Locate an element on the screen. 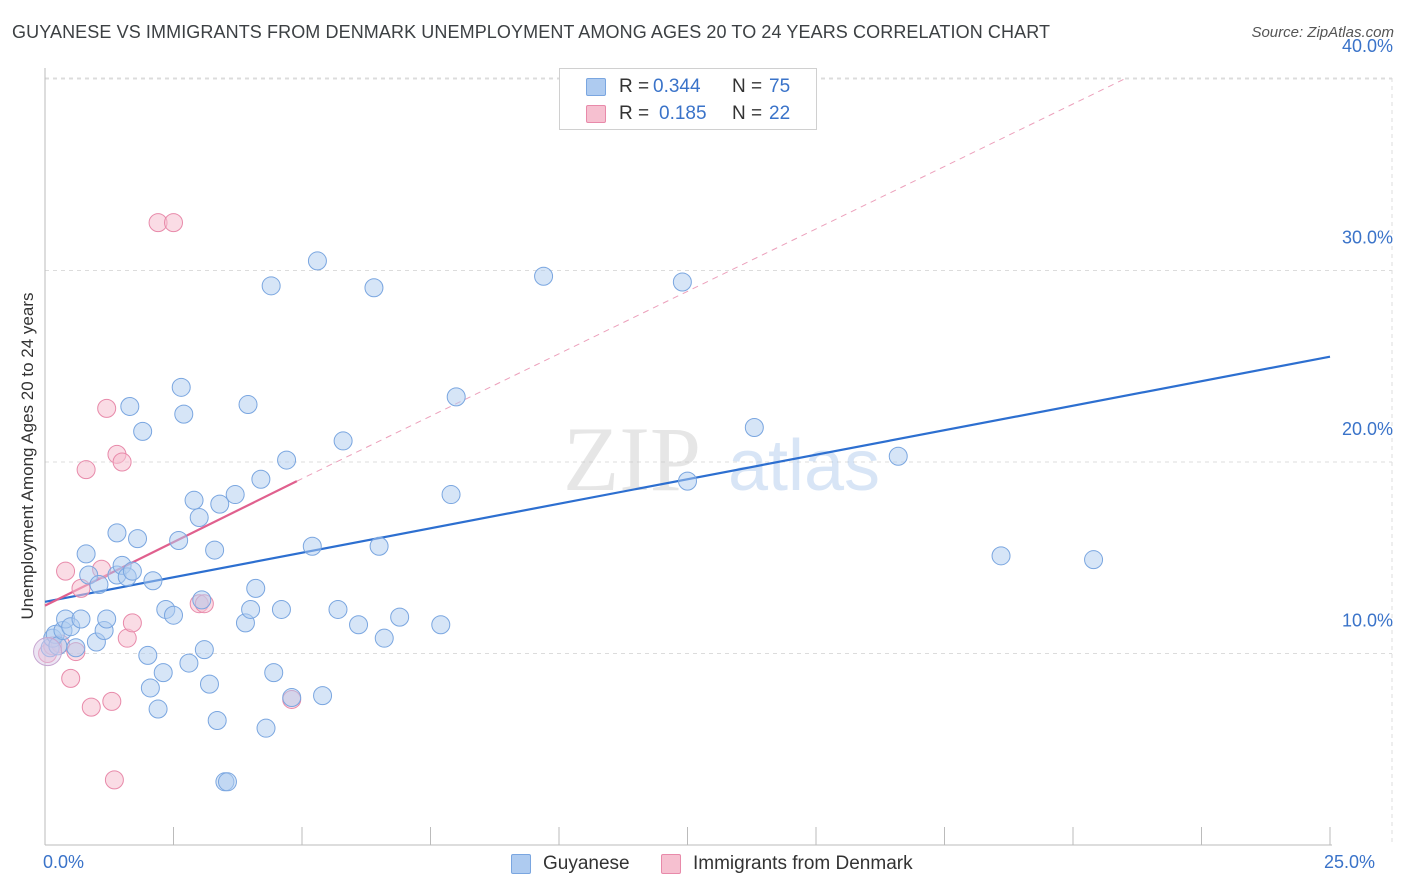  bottom-legend-swatch-pink is located at coordinates (671, 864).